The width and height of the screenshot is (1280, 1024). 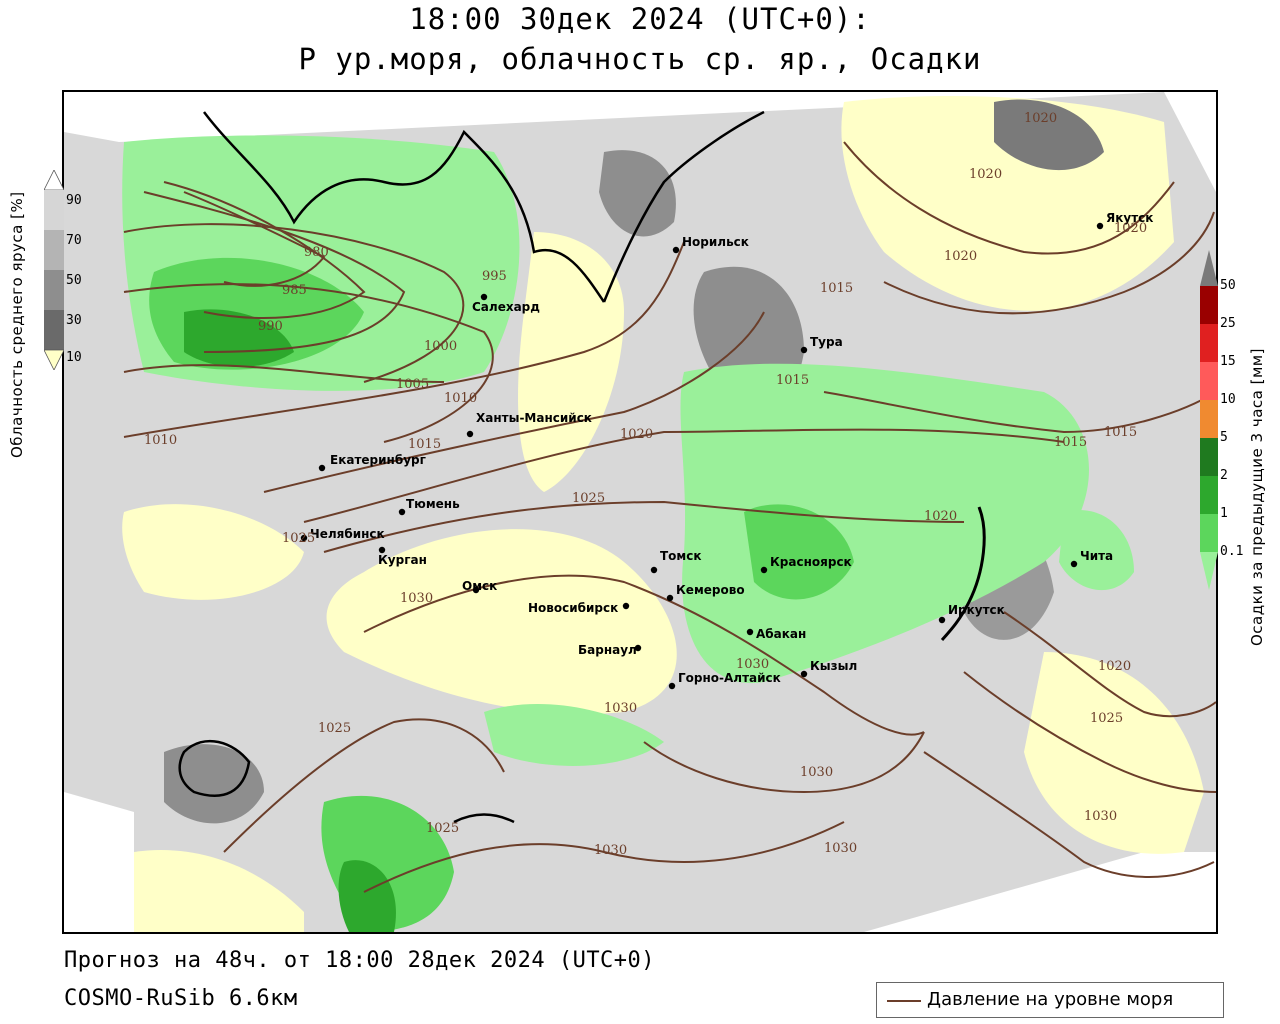 What do you see at coordinates (640, 59) in the screenshot?
I see `title-line-2: P ур.моря, облачность ср. яр., Осадки` at bounding box center [640, 59].